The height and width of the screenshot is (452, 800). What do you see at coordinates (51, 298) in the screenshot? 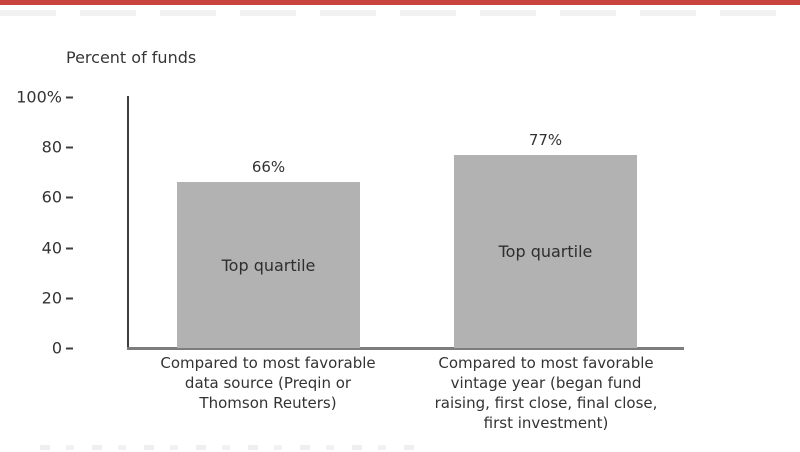
I see `y-tick-label: 20` at bounding box center [51, 298].